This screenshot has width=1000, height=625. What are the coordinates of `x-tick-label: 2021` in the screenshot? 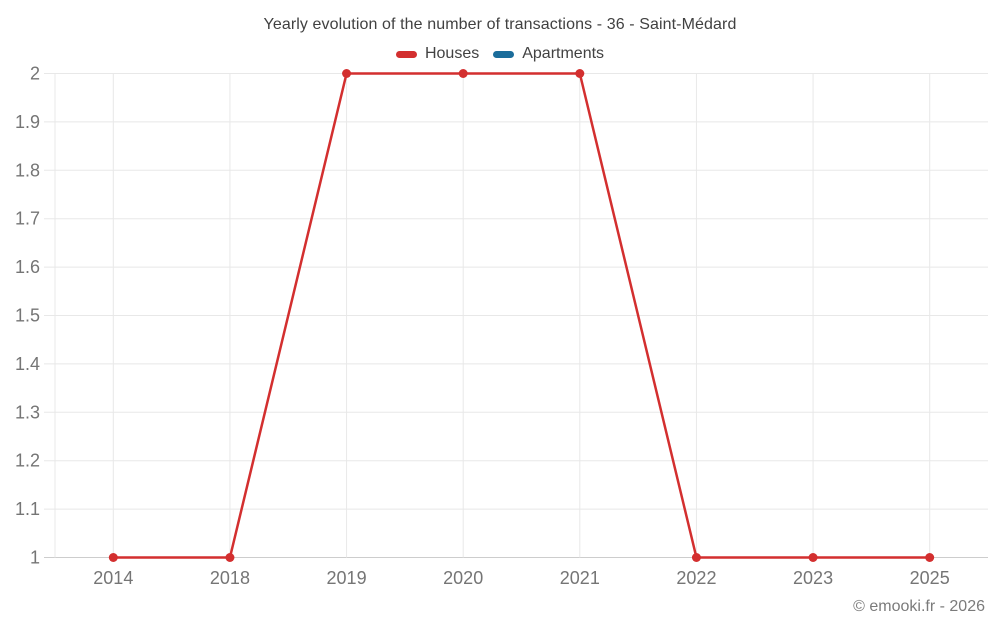 It's located at (580, 578).